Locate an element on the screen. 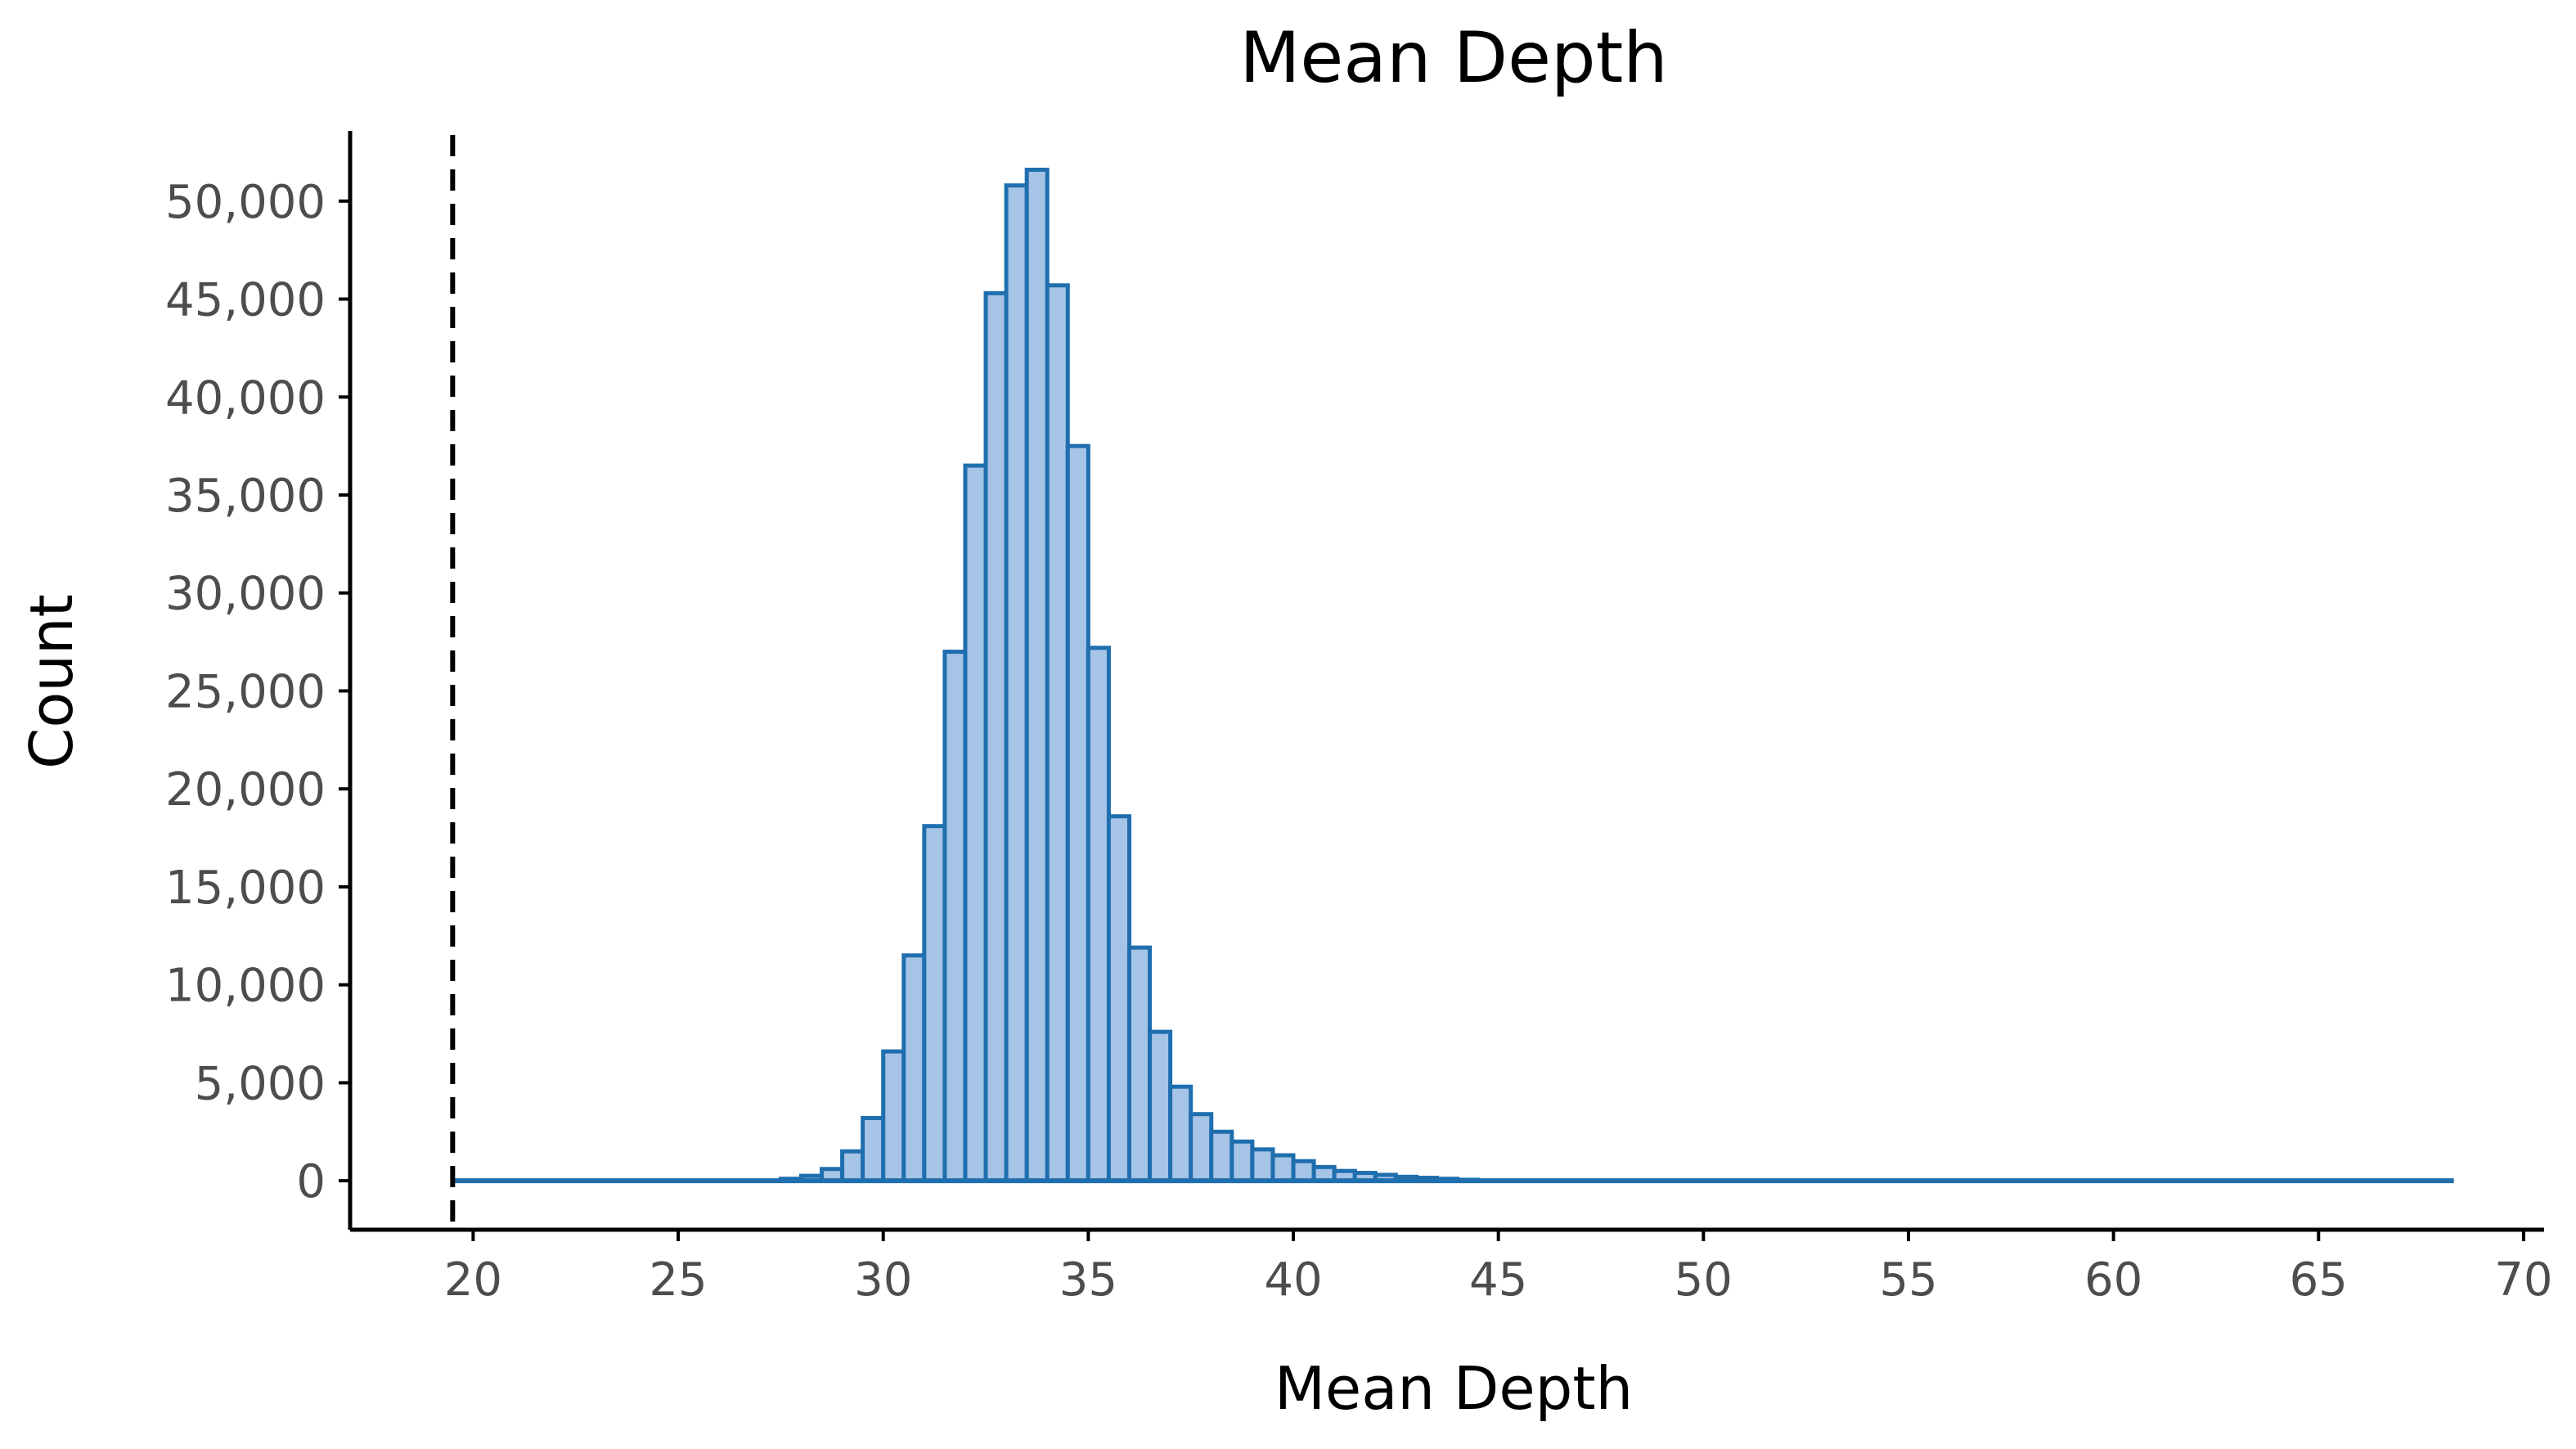 This screenshot has width=2576, height=1449. y-tick-label: 35,000 is located at coordinates (246, 497).